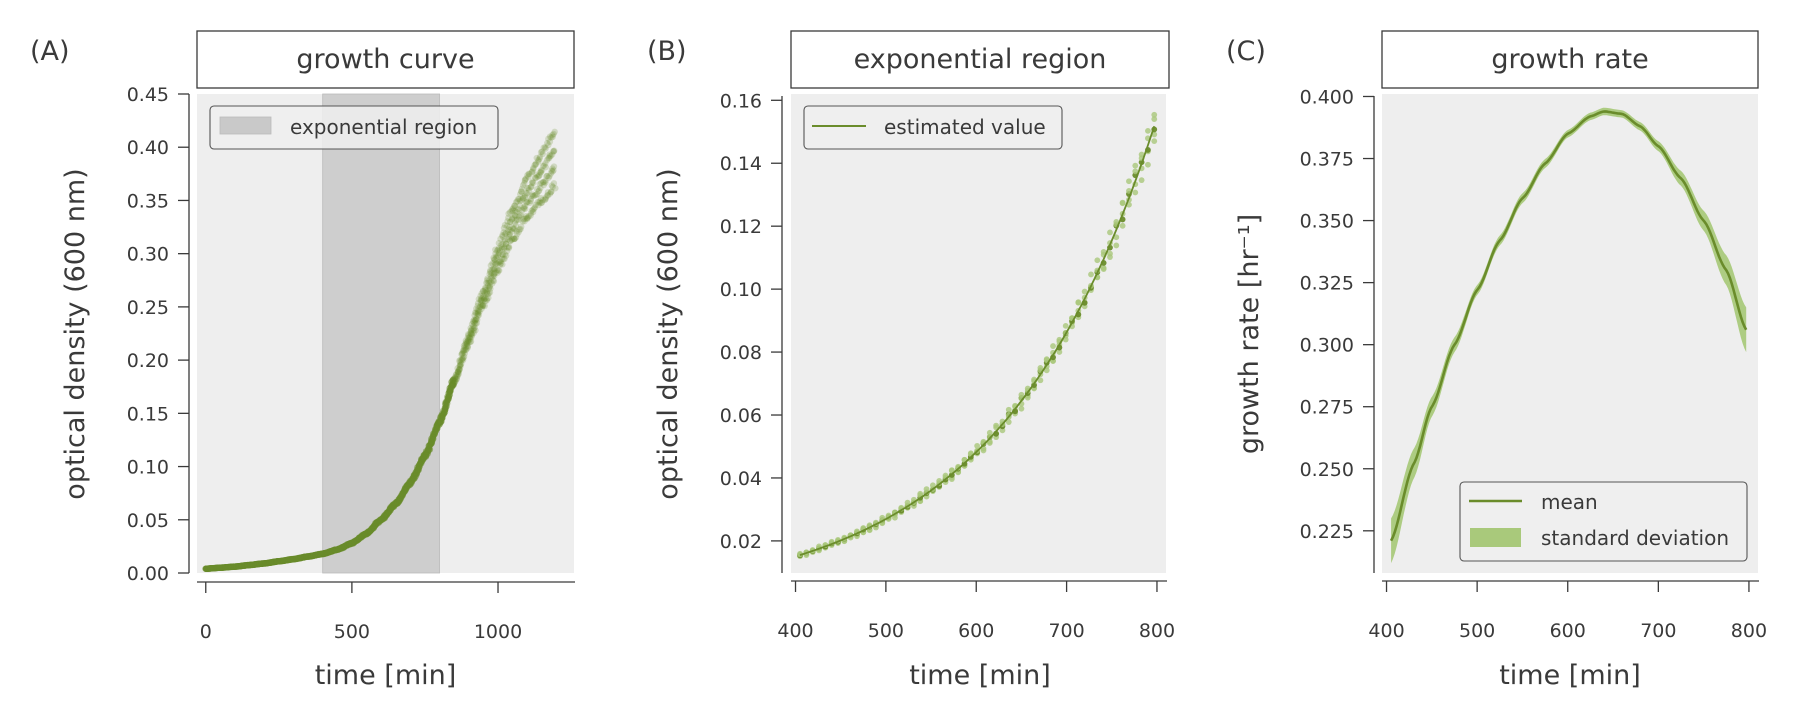 The width and height of the screenshot is (1799, 720). What do you see at coordinates (498, 632) in the screenshot?
I see `x-tick-label: 1000` at bounding box center [498, 632].